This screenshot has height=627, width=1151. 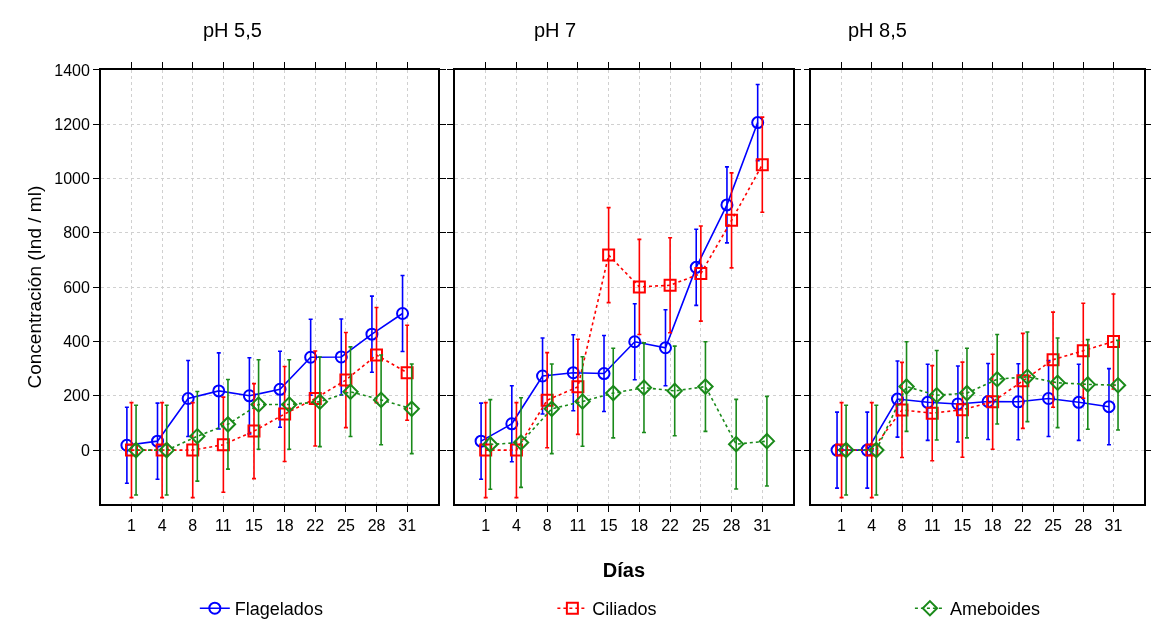 What do you see at coordinates (34, 287) in the screenshot?
I see `y-axis-title: Concentración (Ind / ml)` at bounding box center [34, 287].